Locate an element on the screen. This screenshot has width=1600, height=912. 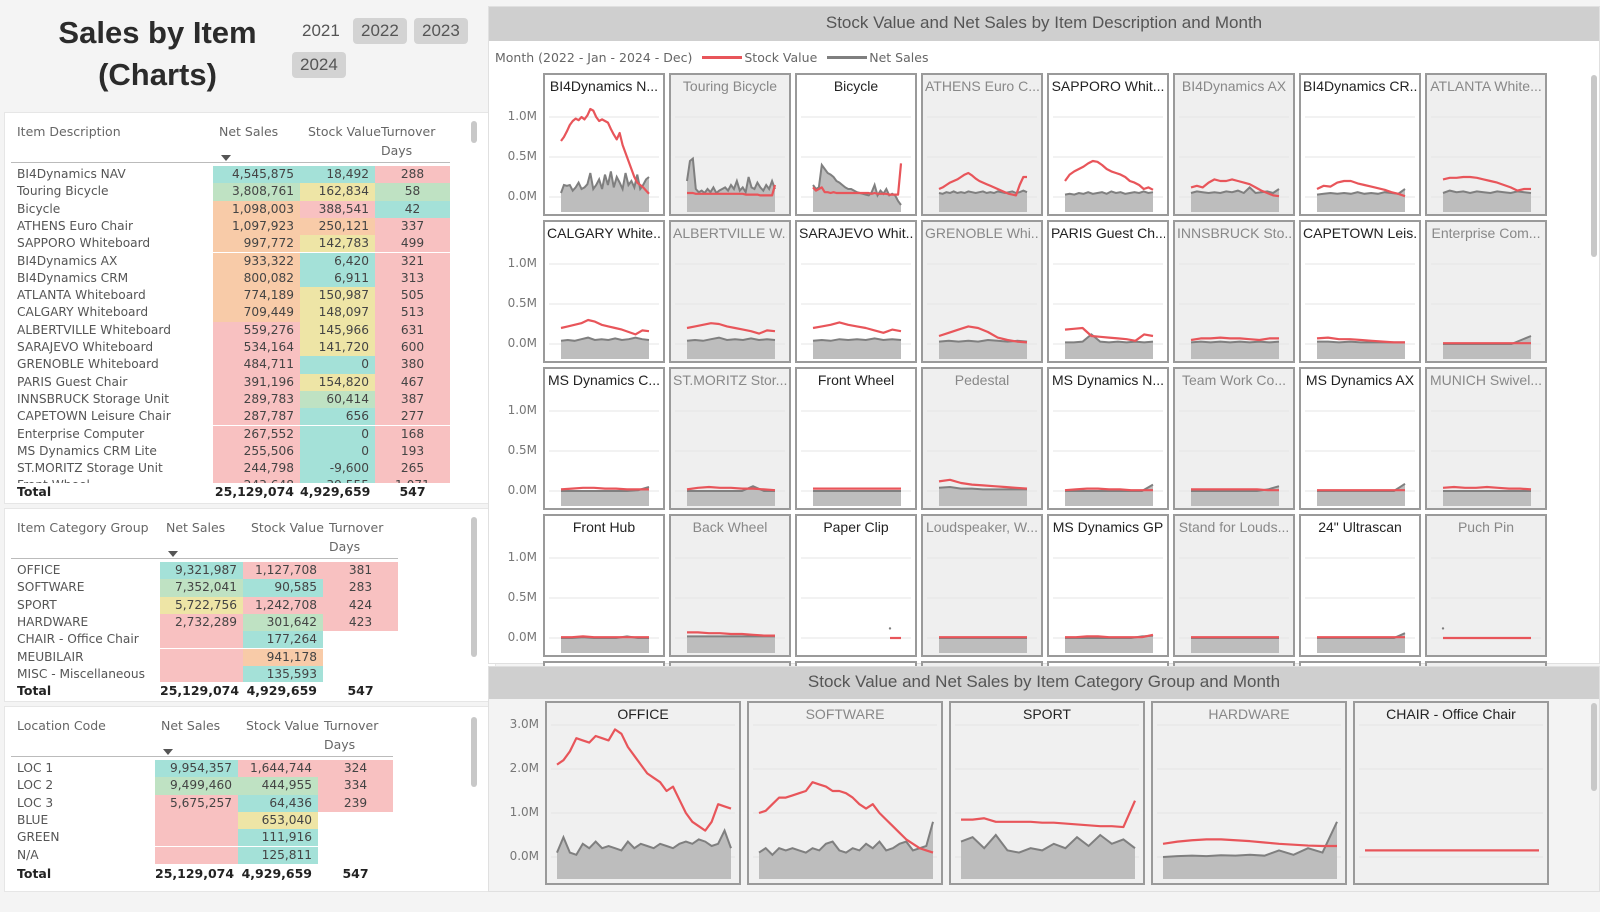
header-label: Location Code is located at coordinates (61, 725).